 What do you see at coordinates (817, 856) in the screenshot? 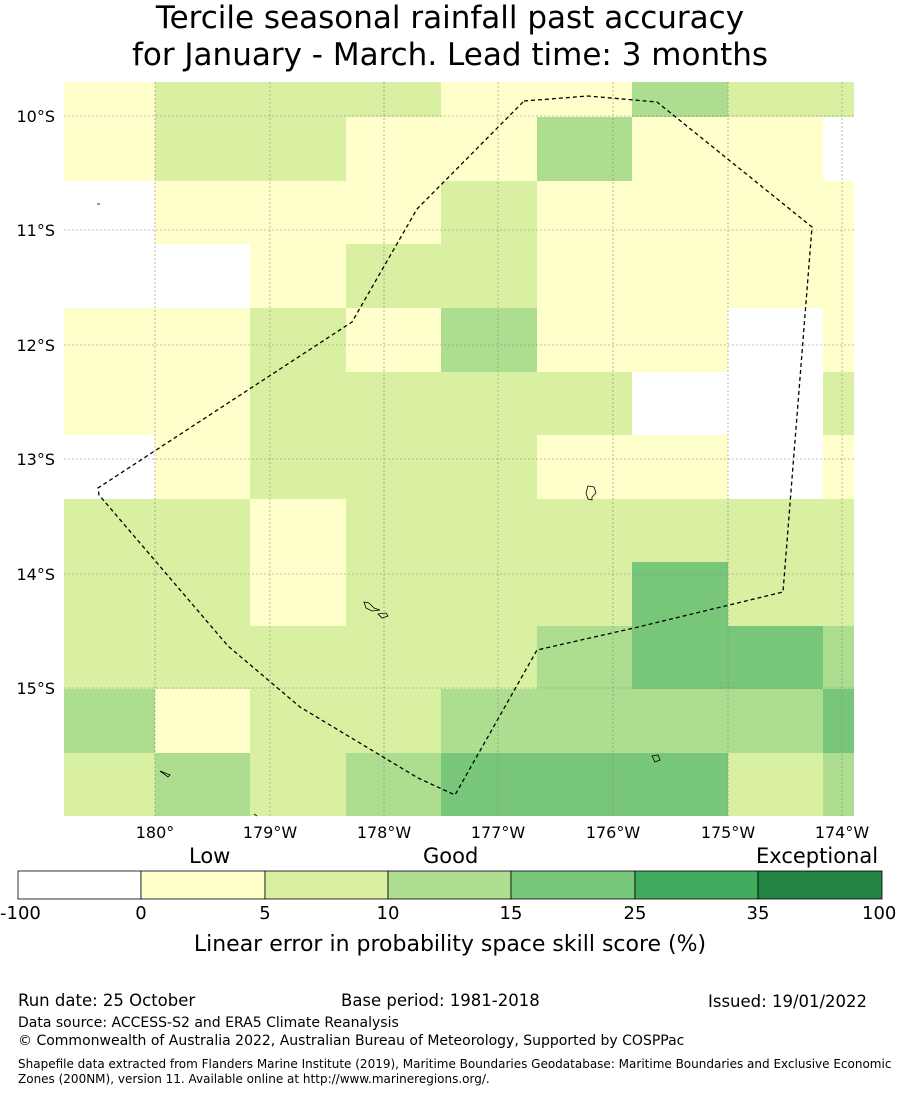
I see `legend-label-exceptional: Exceptional` at bounding box center [817, 856].